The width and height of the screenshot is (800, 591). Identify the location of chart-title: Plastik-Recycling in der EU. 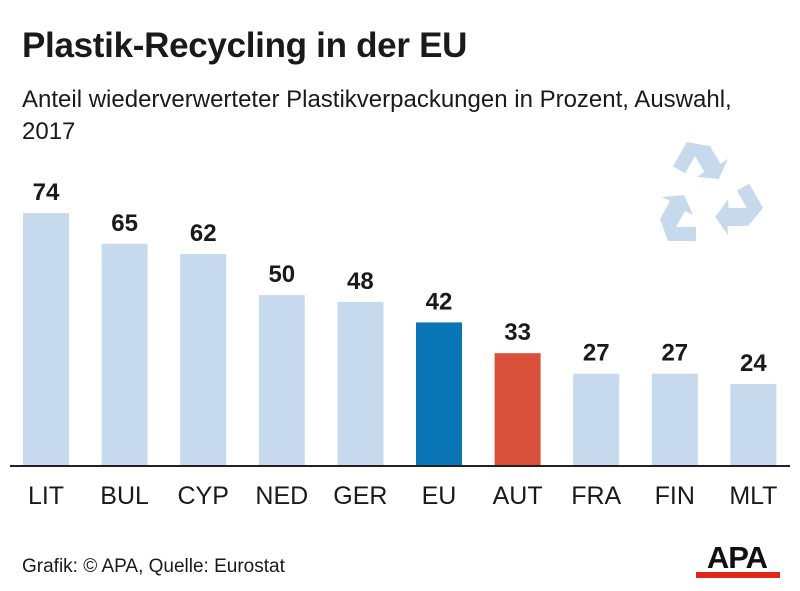
(245, 45).